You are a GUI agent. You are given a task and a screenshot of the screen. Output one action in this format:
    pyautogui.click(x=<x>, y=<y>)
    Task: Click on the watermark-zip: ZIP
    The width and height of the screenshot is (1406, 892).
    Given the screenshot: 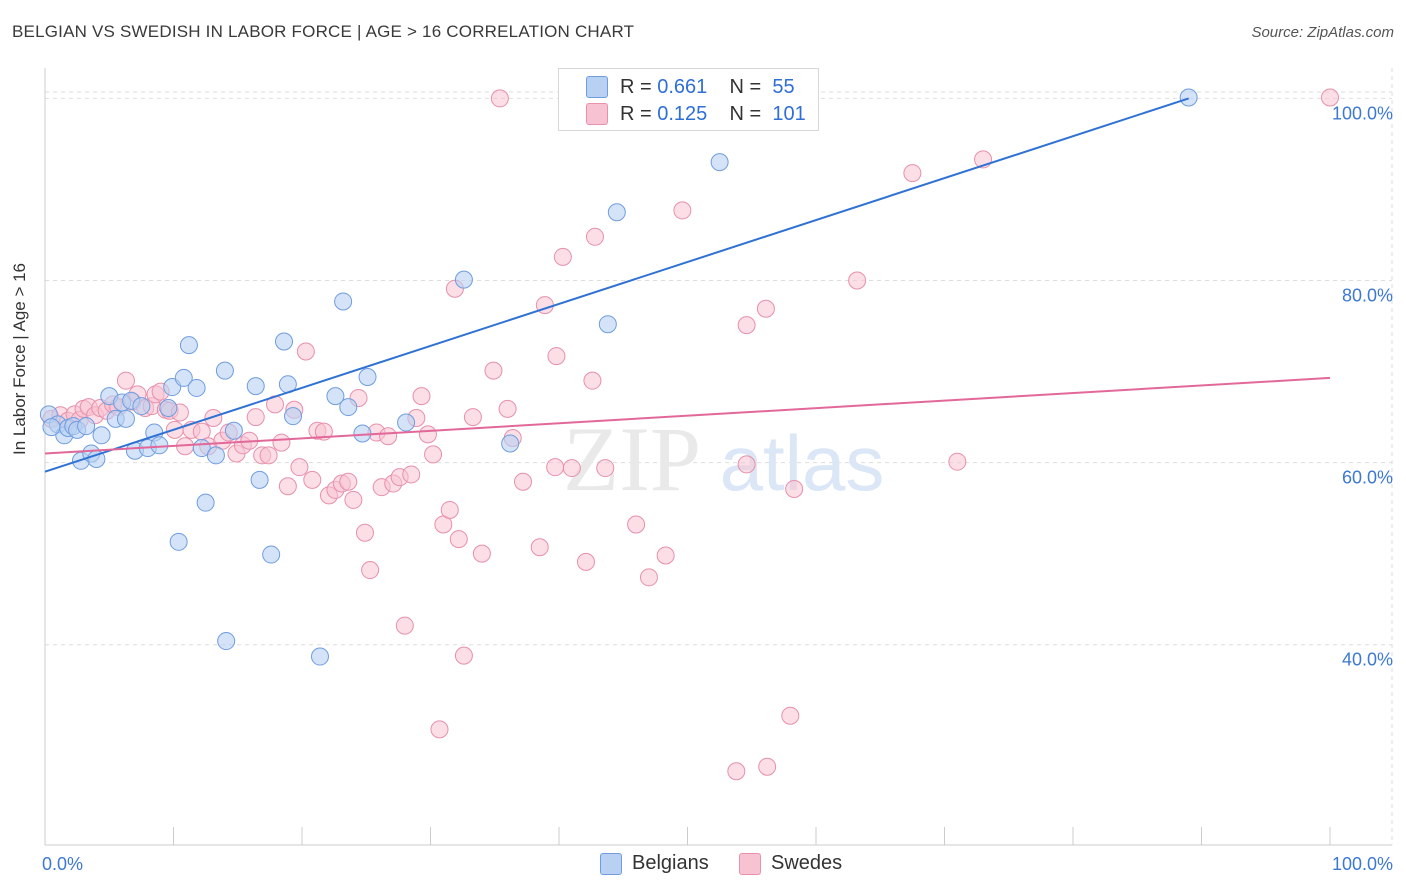 What is the action you would take?
    pyautogui.click(x=632, y=459)
    